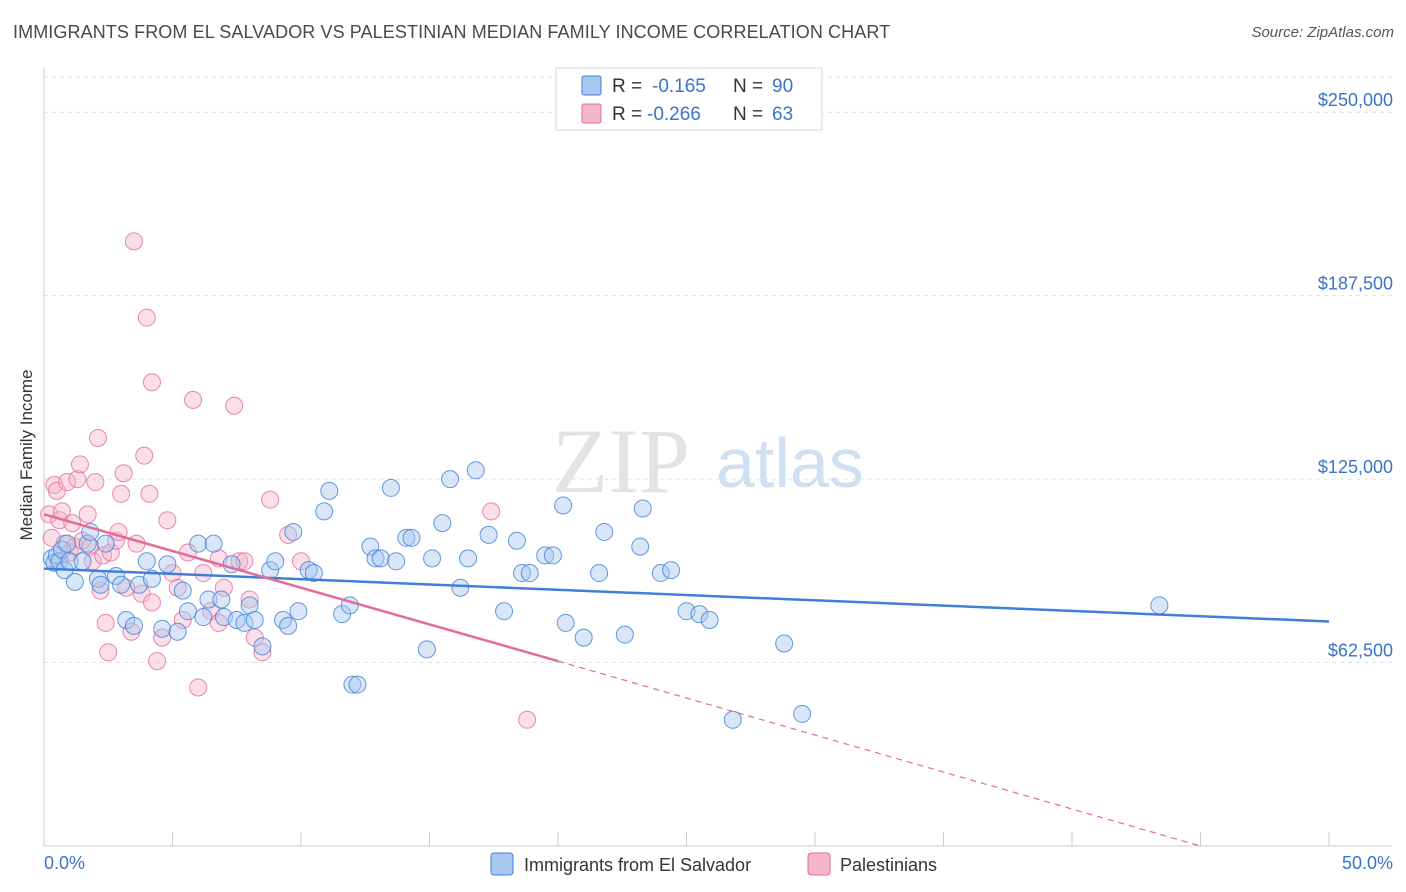 The height and width of the screenshot is (892, 1406). I want to click on chart-source: Source: ZipAtlas.com, so click(1322, 32).